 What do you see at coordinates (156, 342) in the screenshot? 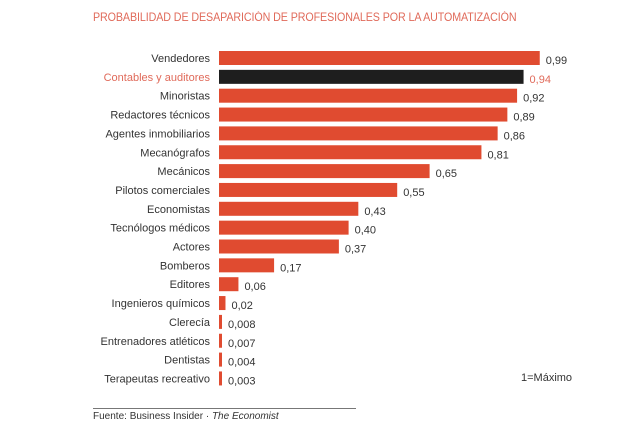
I see `category-label: Entrenadores atléticos` at bounding box center [156, 342].